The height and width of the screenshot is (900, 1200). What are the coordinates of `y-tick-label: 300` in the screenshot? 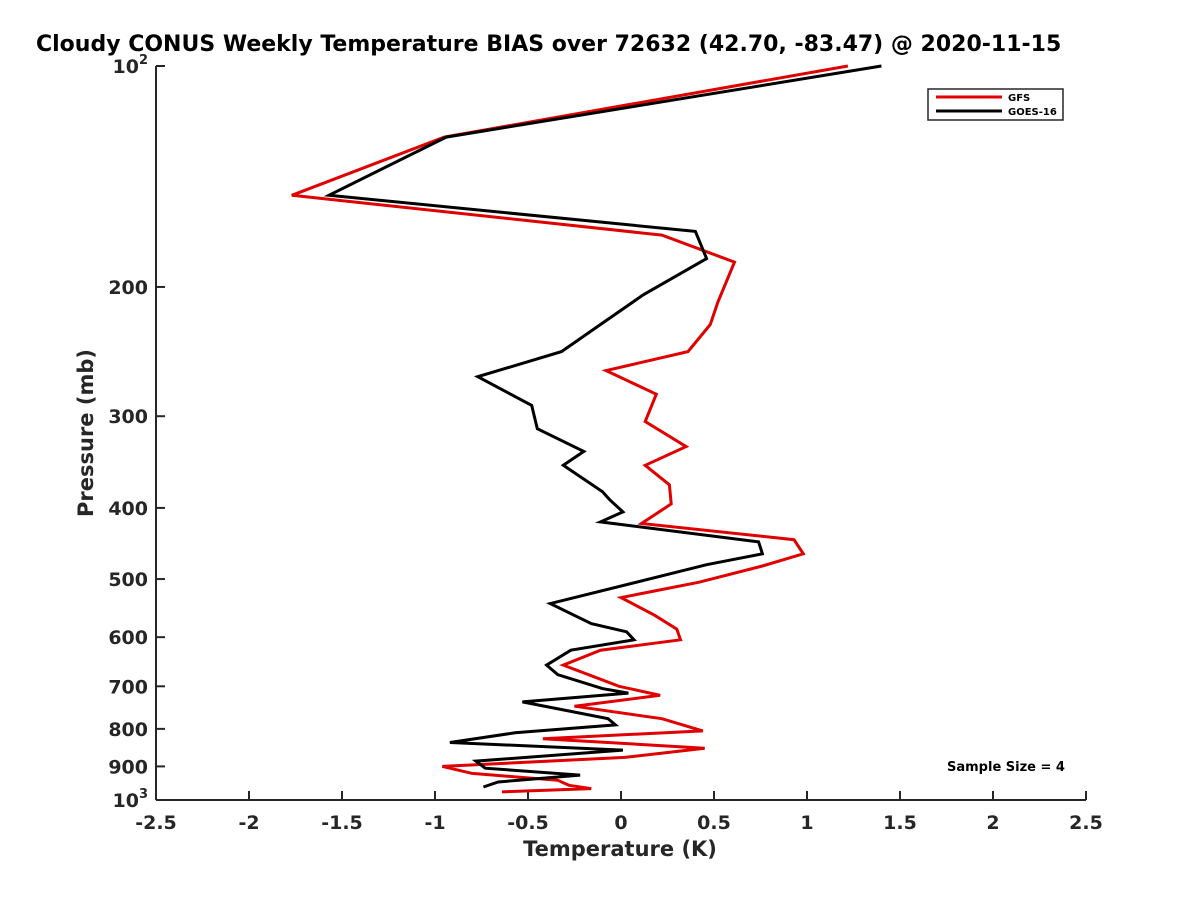 It's located at (128, 417).